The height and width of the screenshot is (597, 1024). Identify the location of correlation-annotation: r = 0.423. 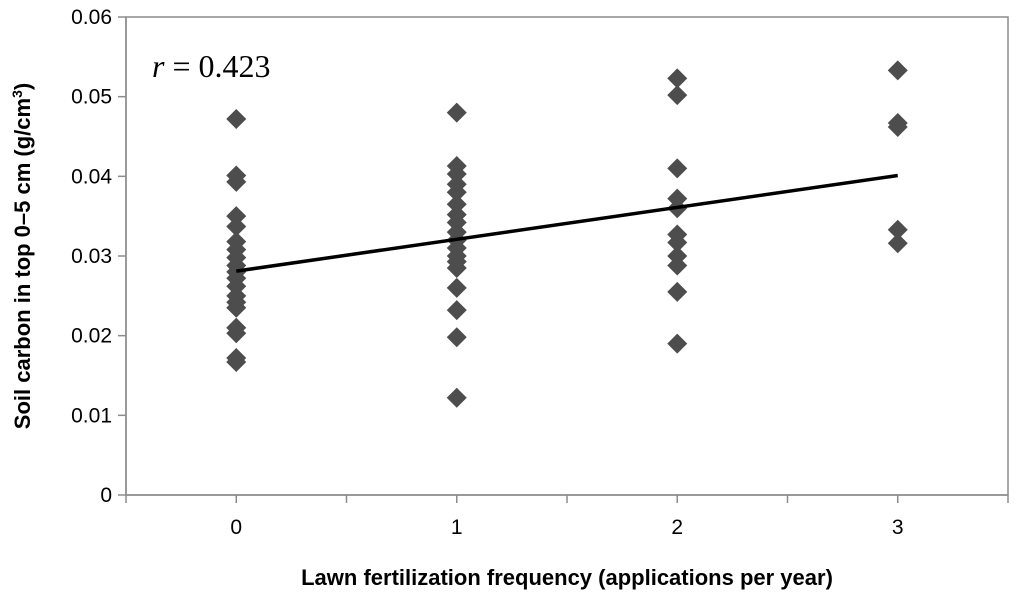
(211, 66).